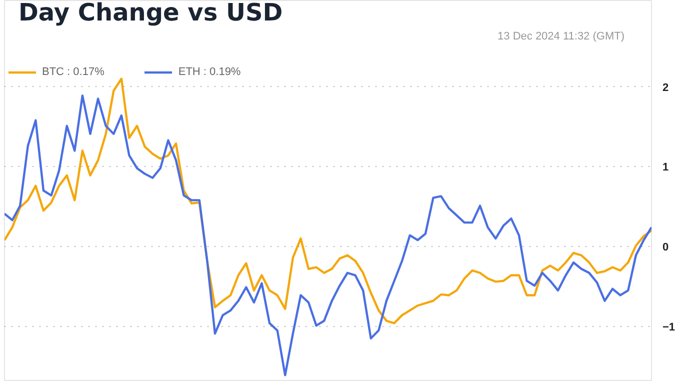 The height and width of the screenshot is (381, 678). I want to click on y-tick-label: 1, so click(665, 168).